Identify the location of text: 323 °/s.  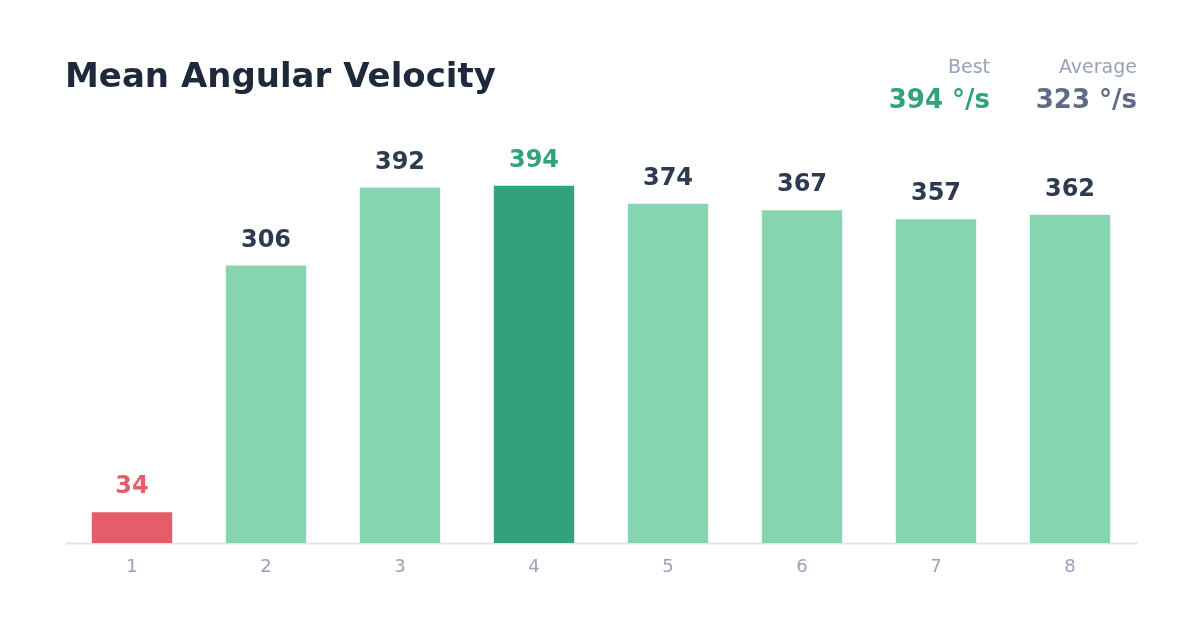
(1086, 99).